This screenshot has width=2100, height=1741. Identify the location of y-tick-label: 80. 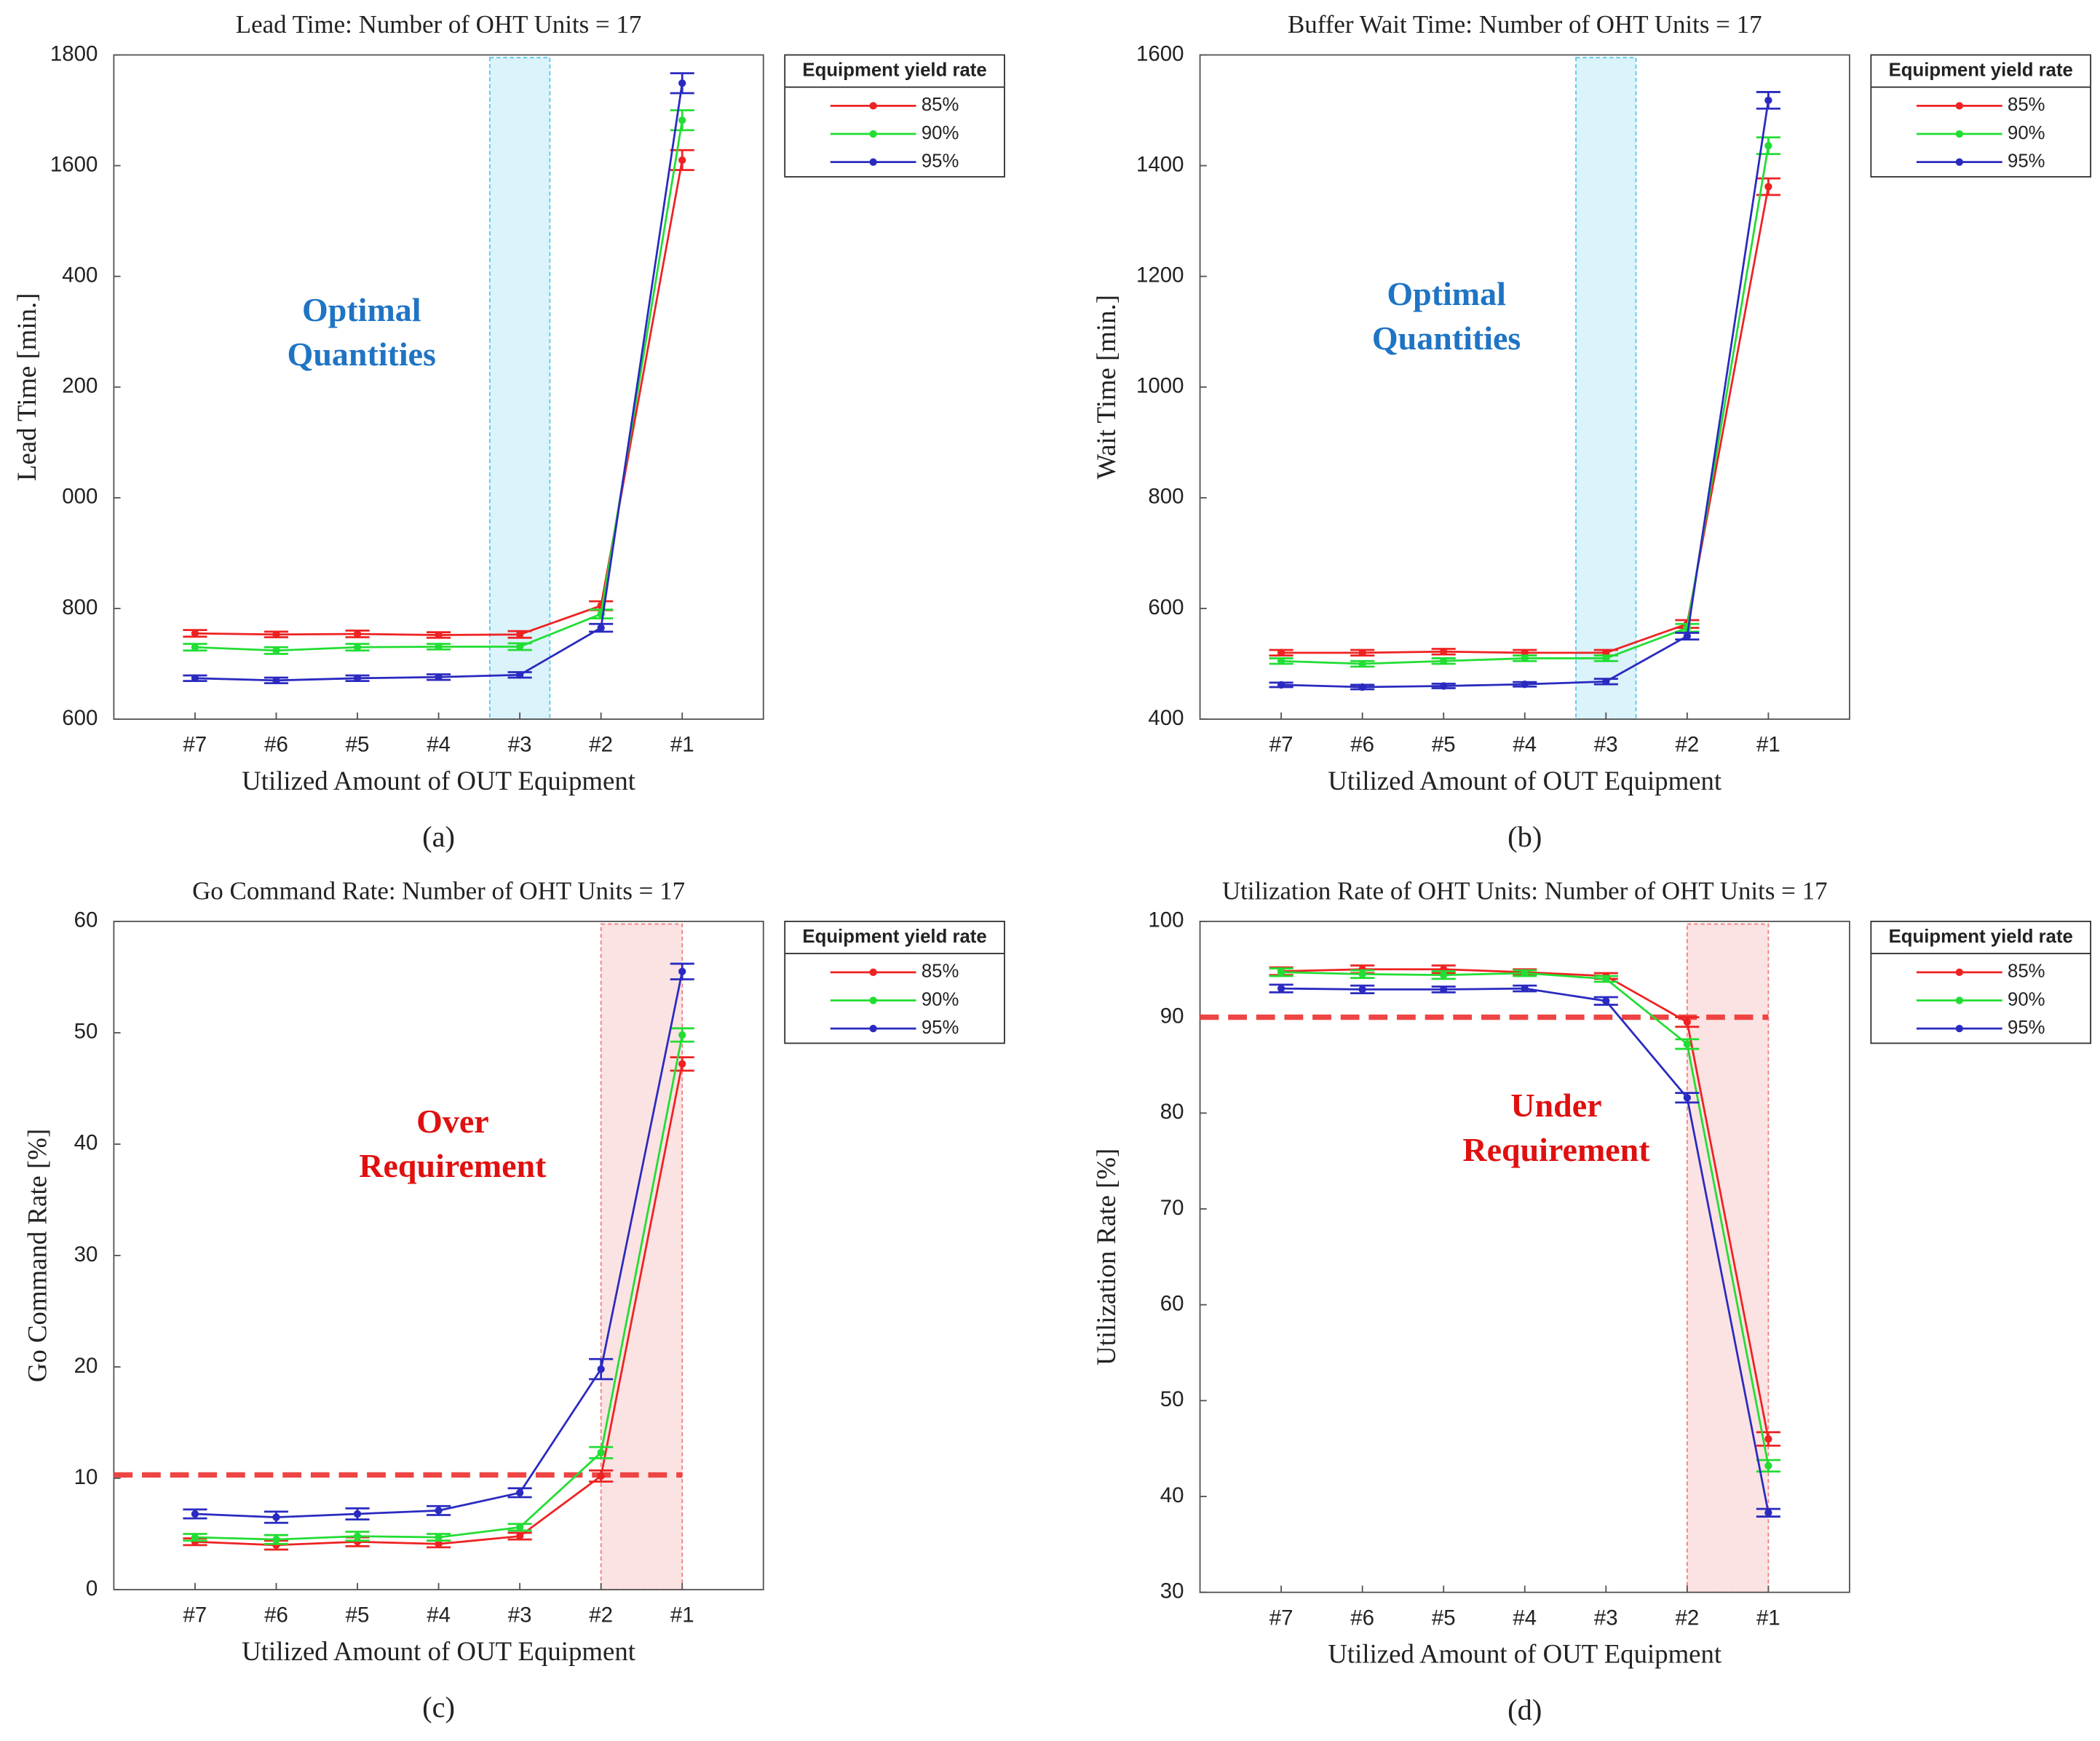
(1172, 1112).